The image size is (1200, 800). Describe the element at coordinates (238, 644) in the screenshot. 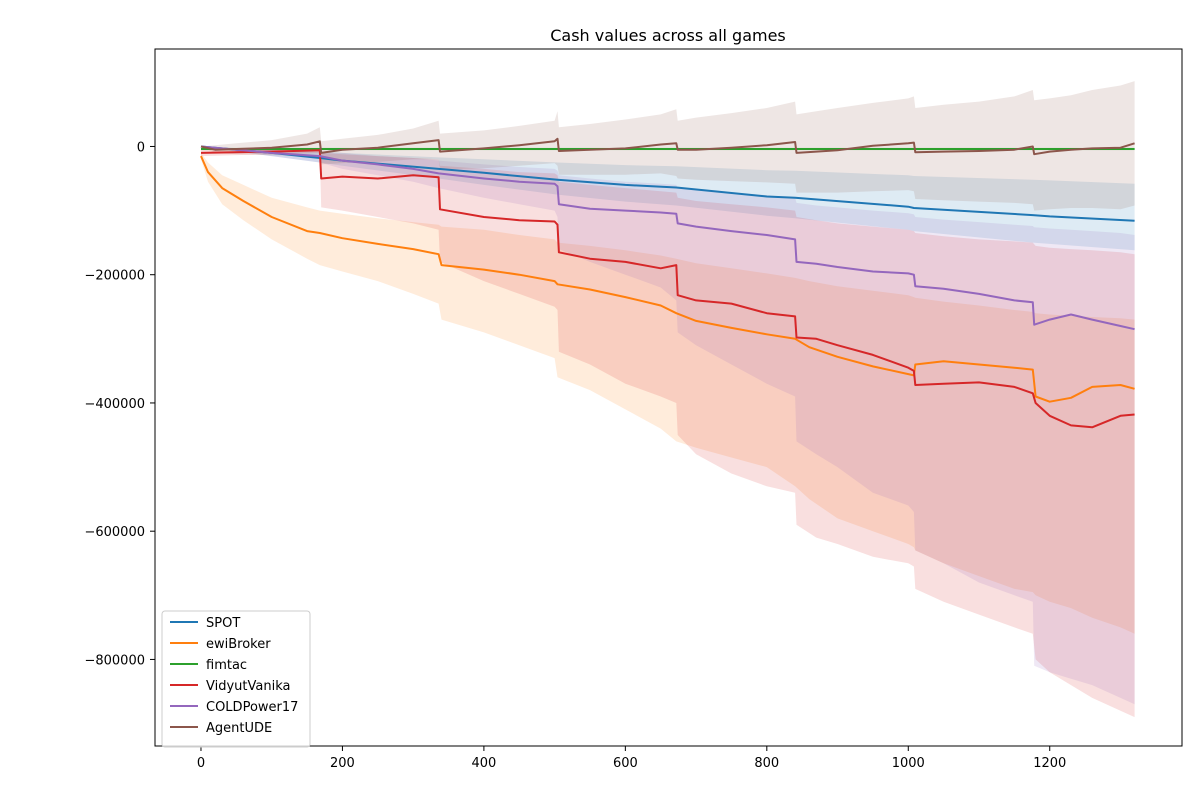

I see `legend-label-ewibroker: ewiBroker` at that location.